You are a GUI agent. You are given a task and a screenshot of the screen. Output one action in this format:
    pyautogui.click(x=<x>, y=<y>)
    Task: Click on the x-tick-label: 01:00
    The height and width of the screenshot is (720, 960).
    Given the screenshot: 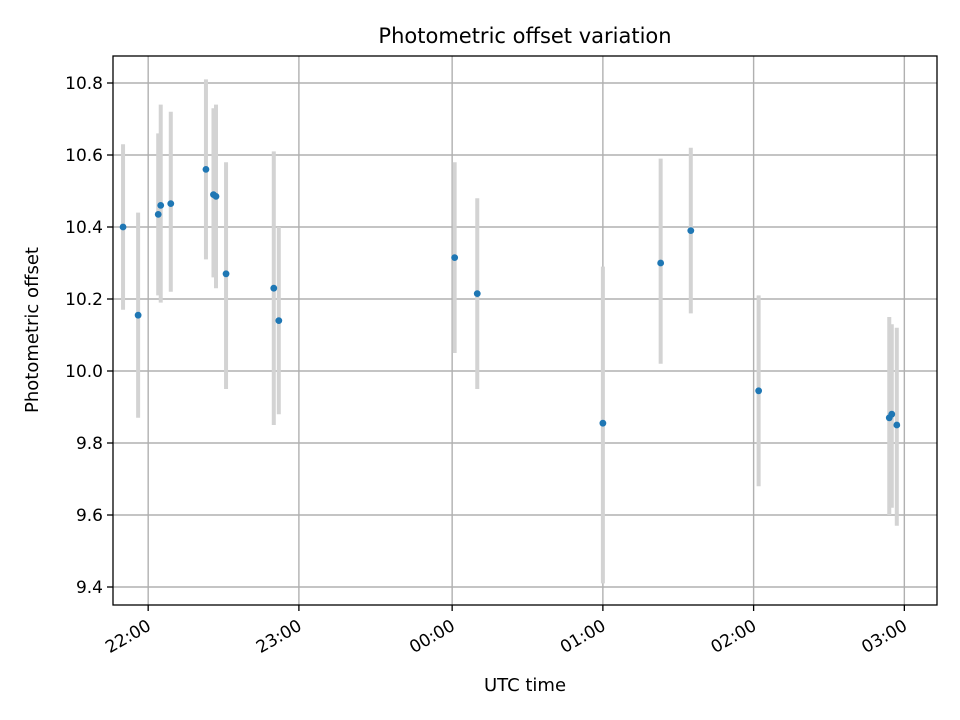 What is the action you would take?
    pyautogui.click(x=583, y=637)
    